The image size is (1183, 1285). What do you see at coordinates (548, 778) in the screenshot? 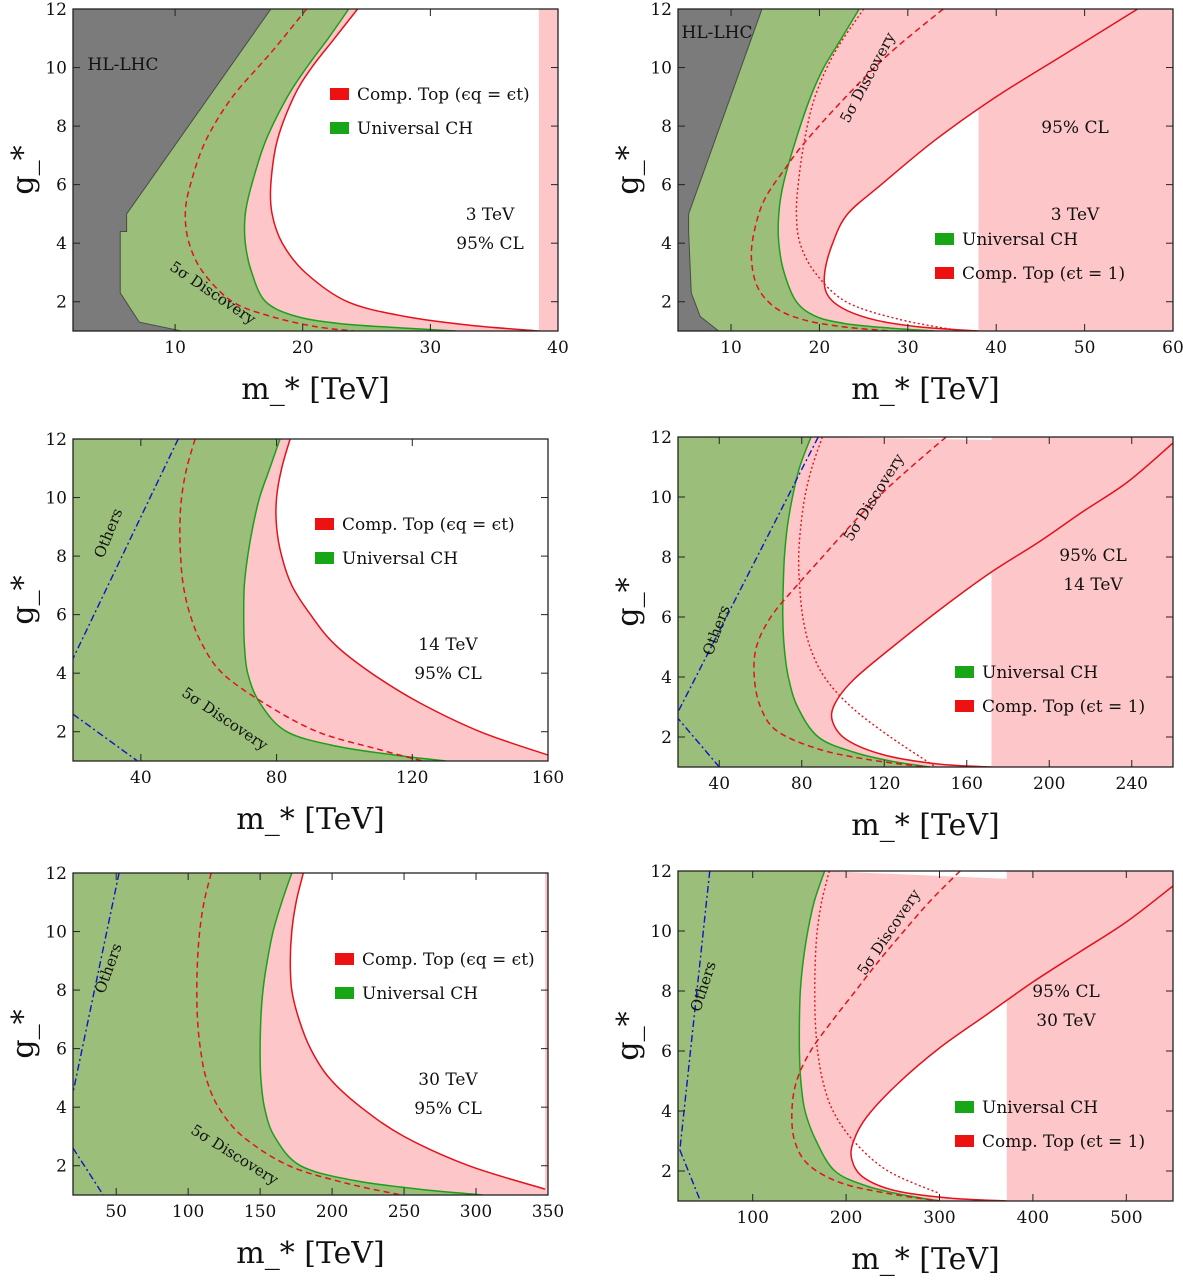
I see `x-tick-label: 160` at bounding box center [548, 778].